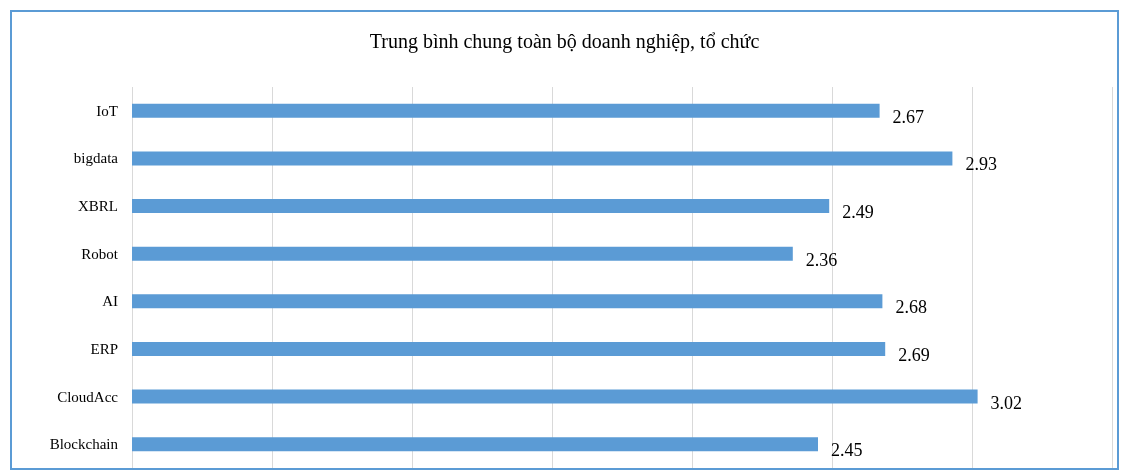  What do you see at coordinates (847, 450) in the screenshot?
I see `data-label: 2.45` at bounding box center [847, 450].